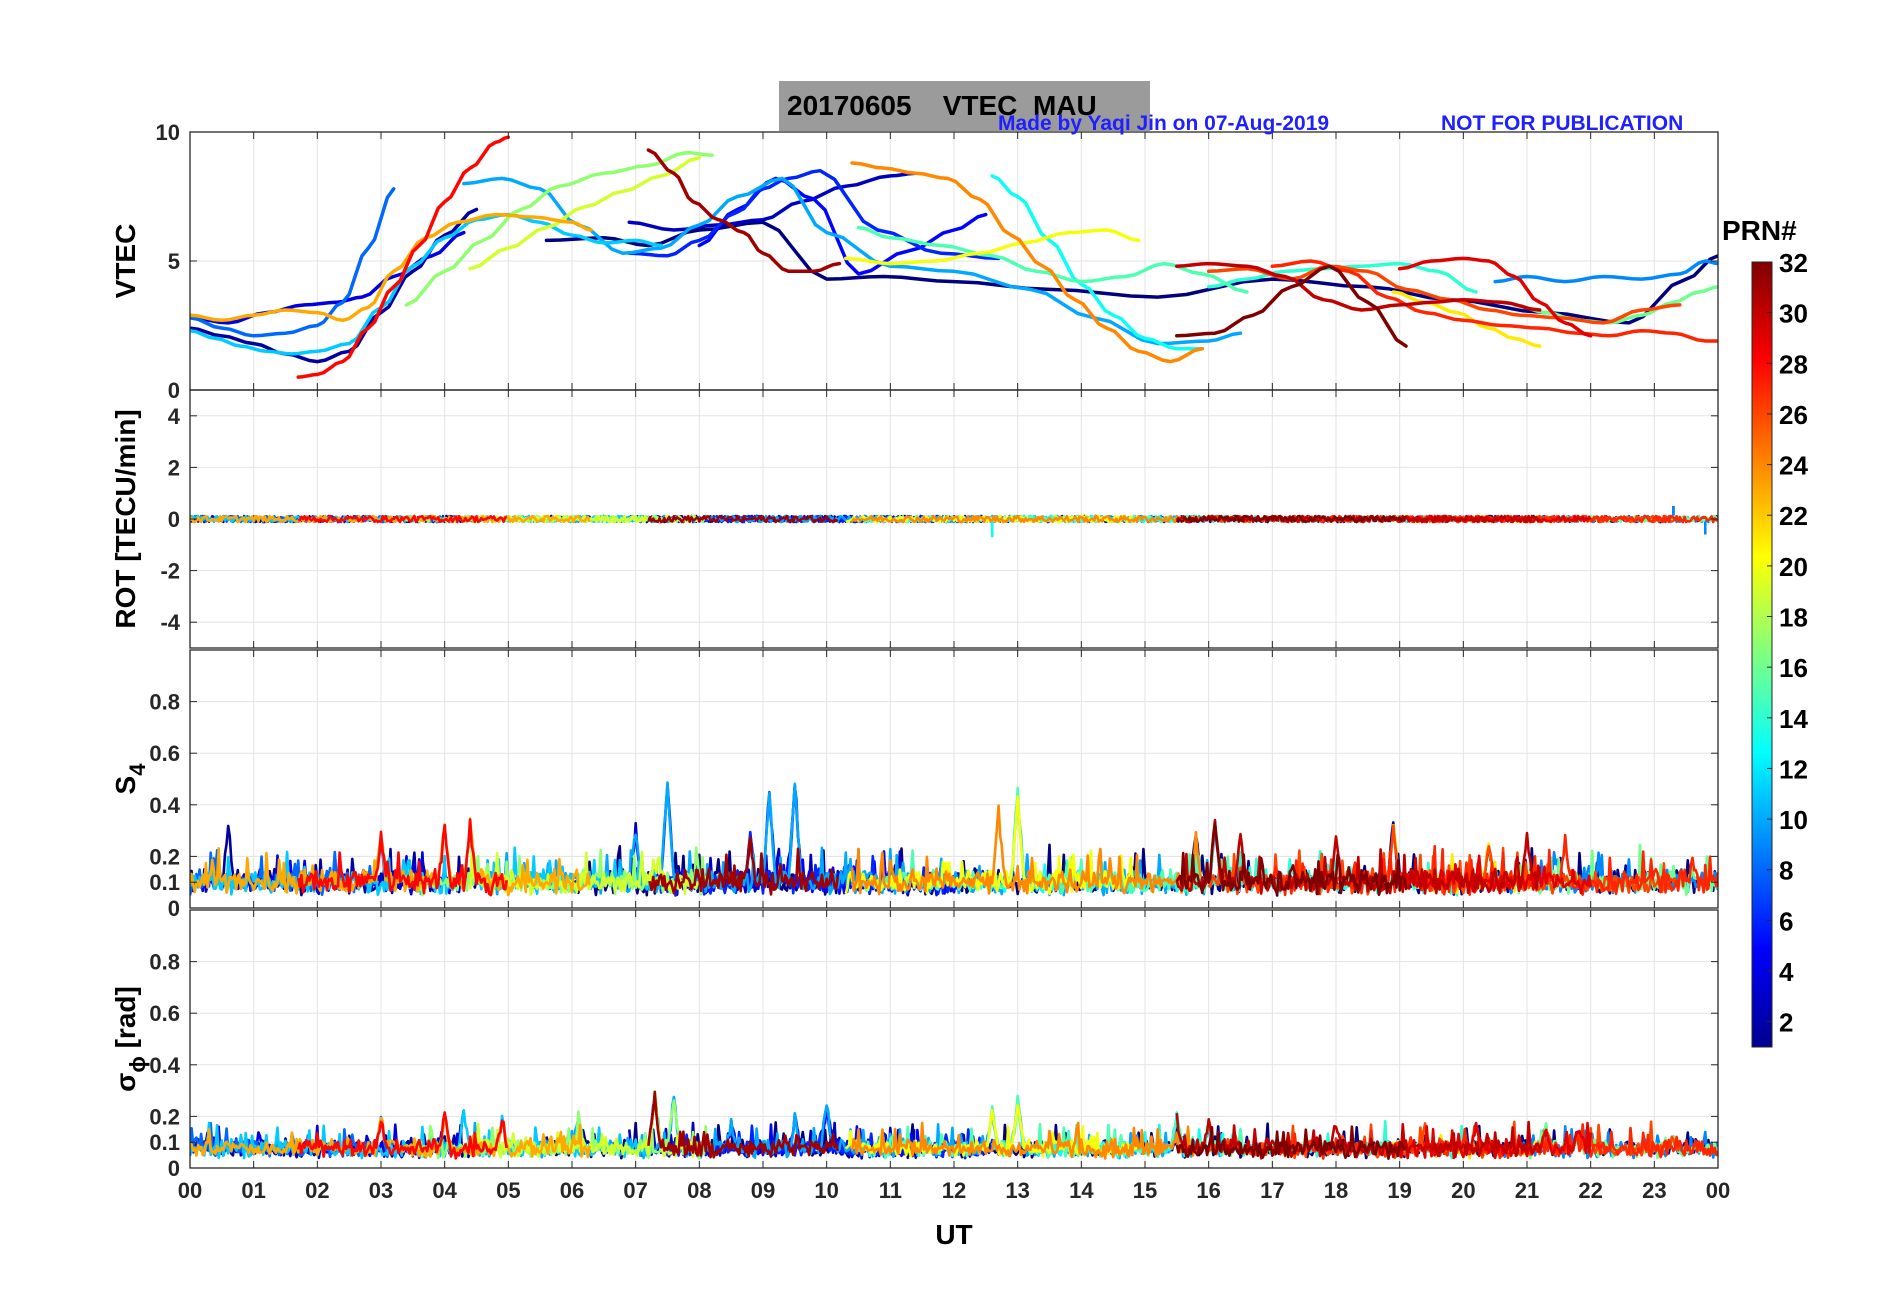  What do you see at coordinates (130, 779) in the screenshot?
I see `y-axis-label: S4` at bounding box center [130, 779].